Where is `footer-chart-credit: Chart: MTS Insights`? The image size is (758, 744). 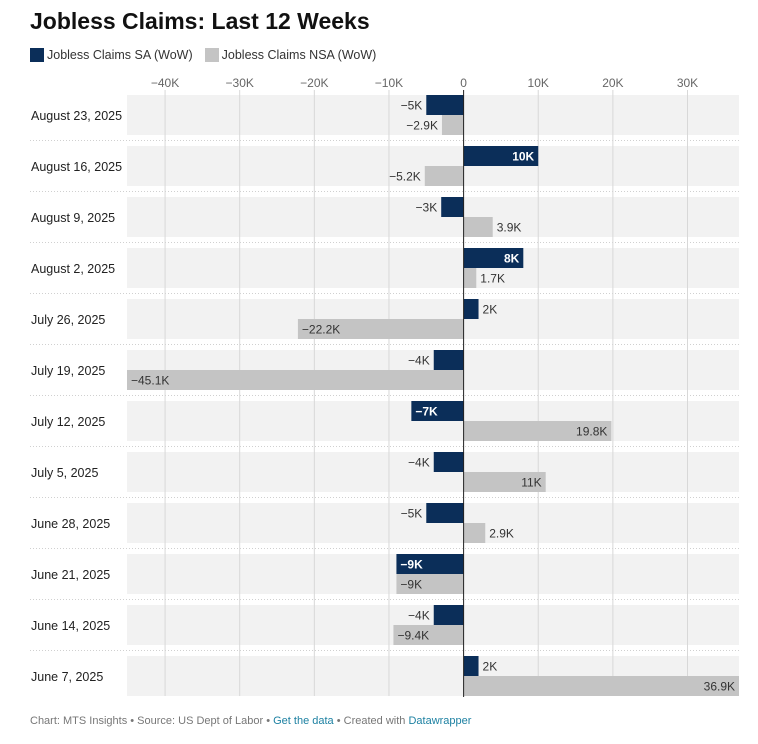
footer-chart-credit: Chart: MTS Insights is located at coordinates (79, 721).